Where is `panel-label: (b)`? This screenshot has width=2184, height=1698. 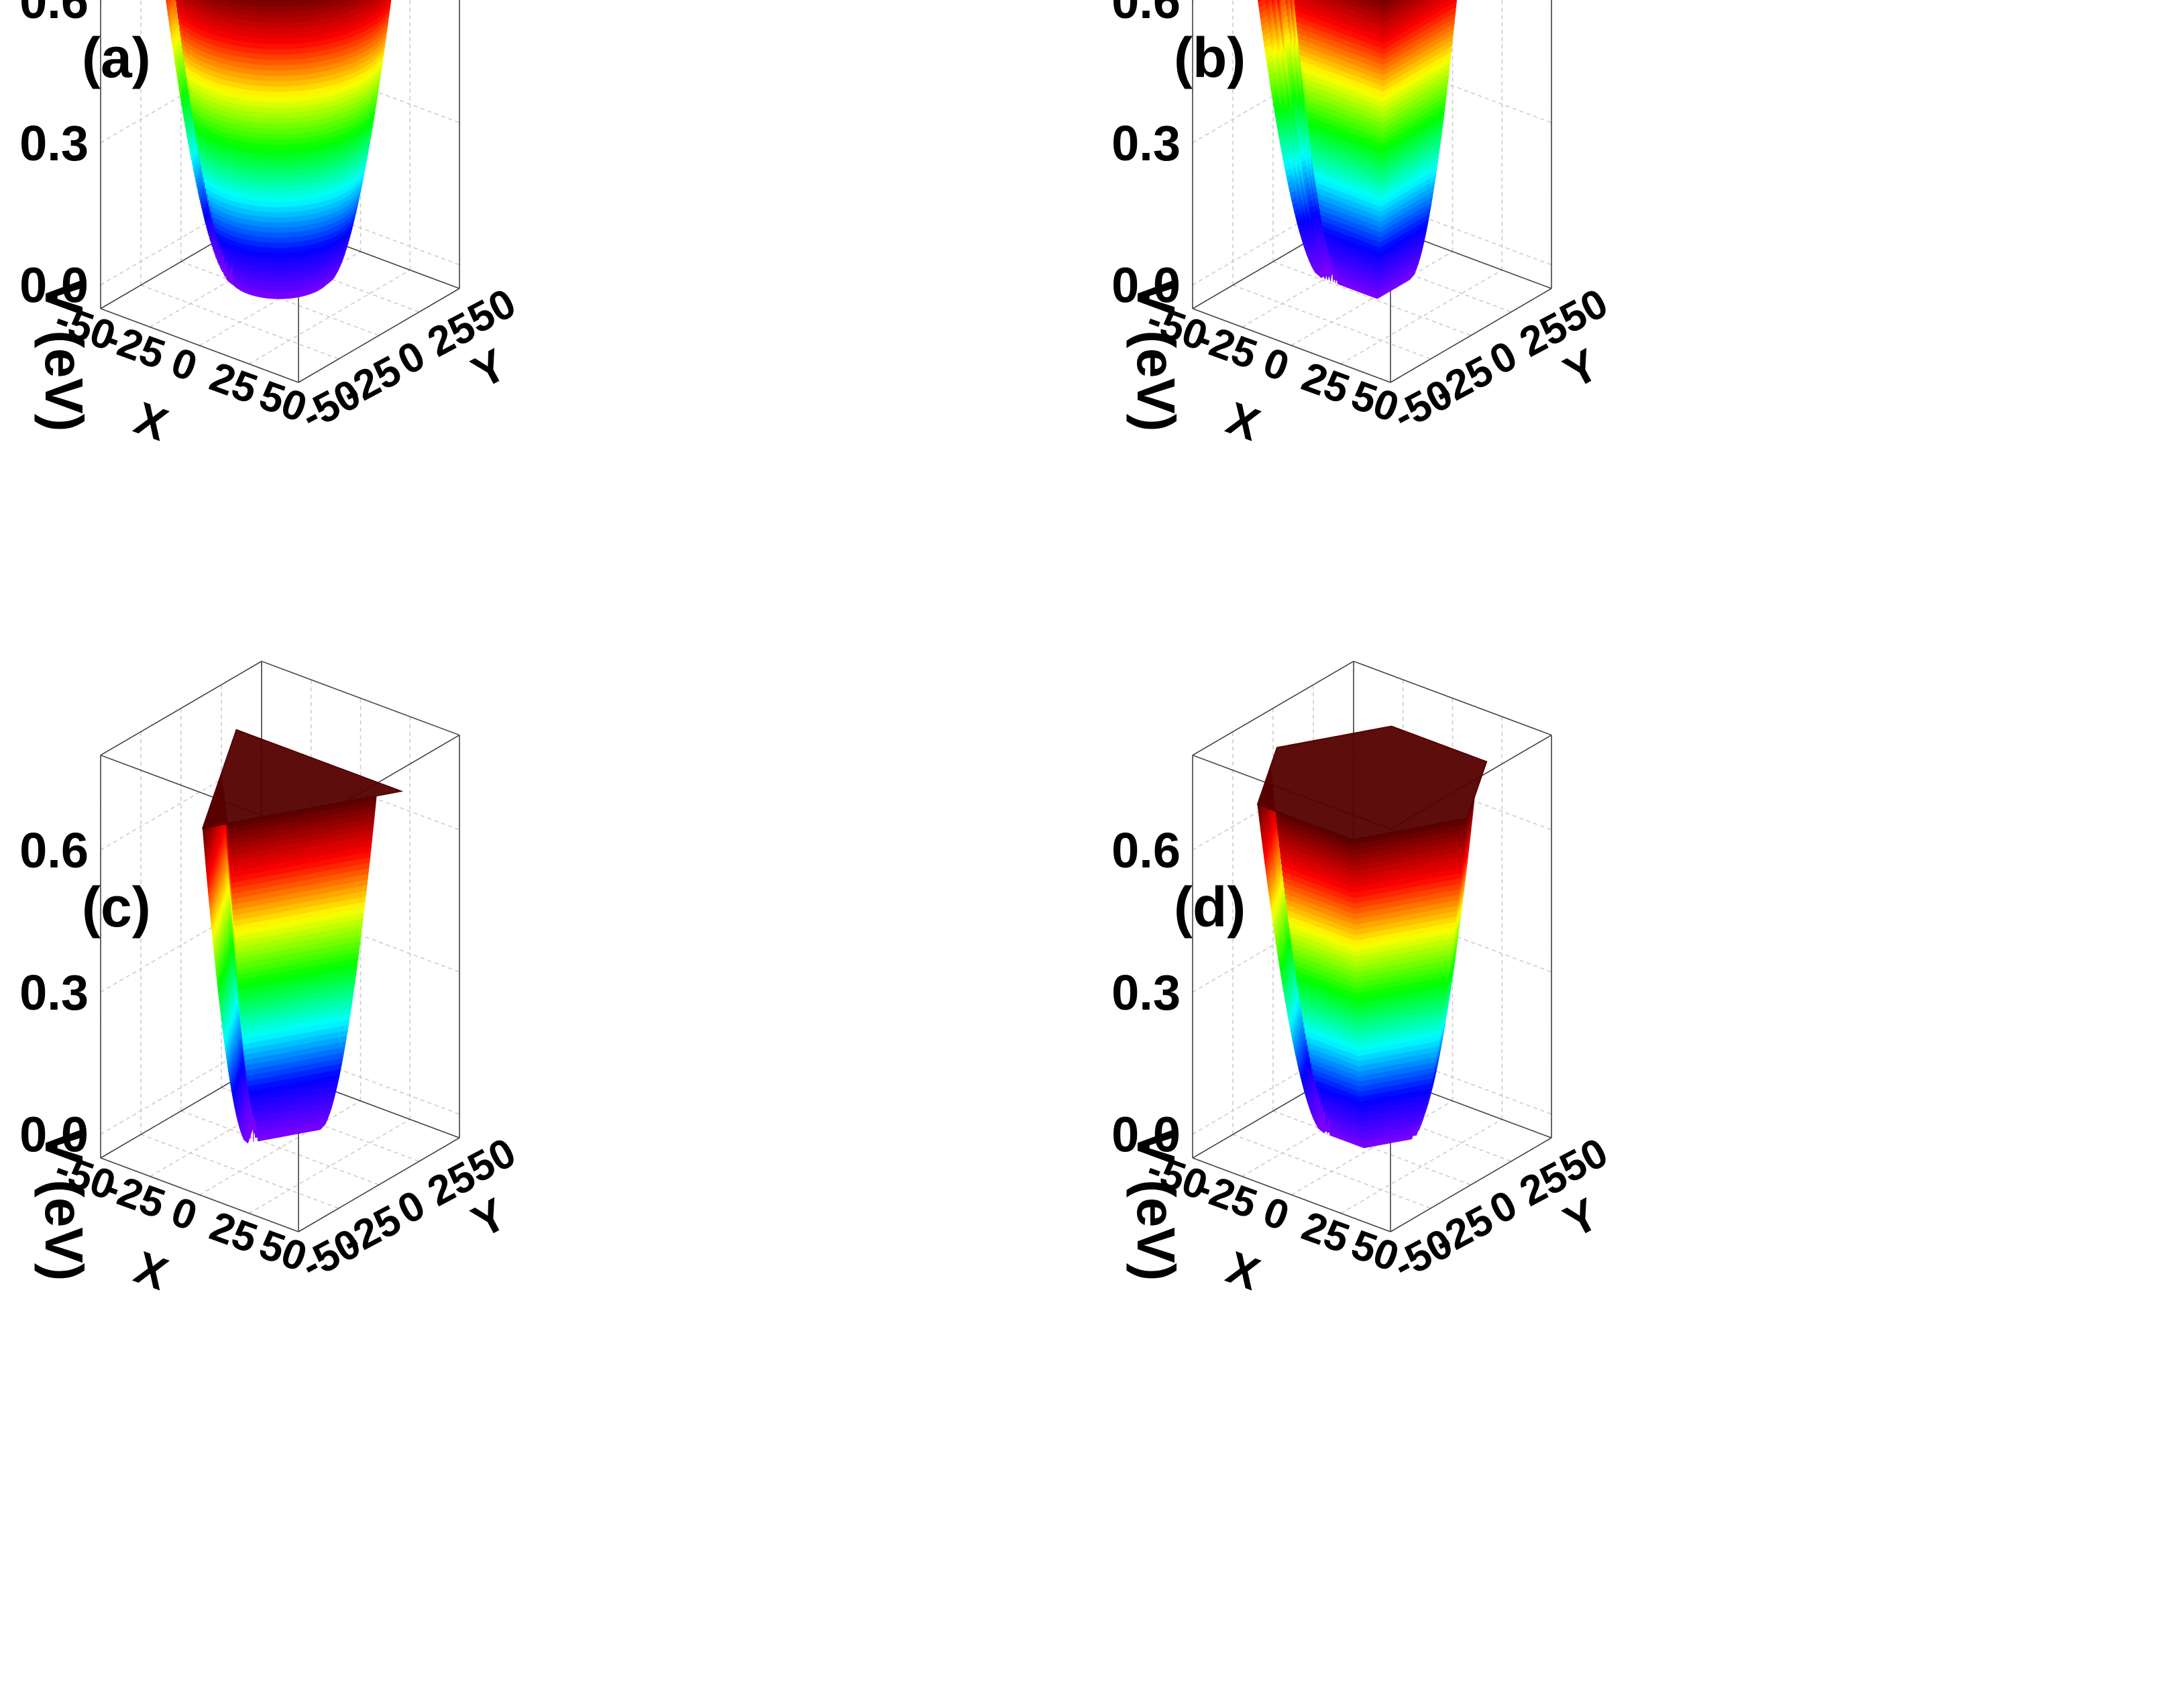 panel-label: (b) is located at coordinates (1210, 57).